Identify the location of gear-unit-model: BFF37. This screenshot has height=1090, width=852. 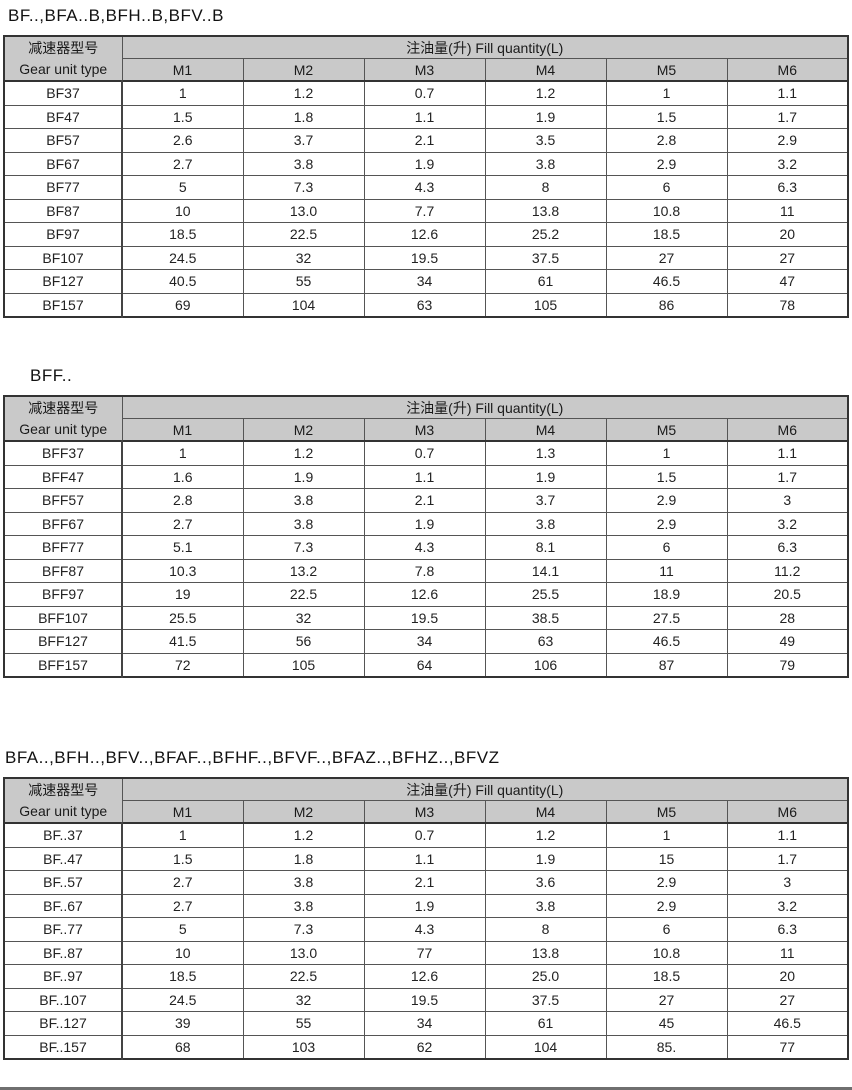
(63, 453).